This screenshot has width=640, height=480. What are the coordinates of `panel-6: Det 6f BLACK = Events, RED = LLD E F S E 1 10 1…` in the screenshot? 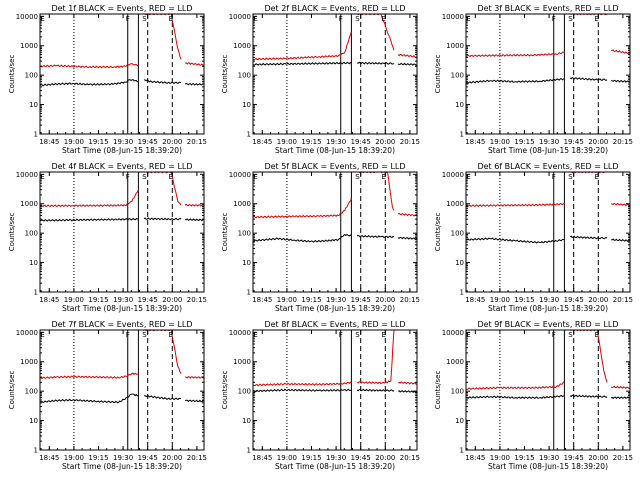 It's located at (533, 237).